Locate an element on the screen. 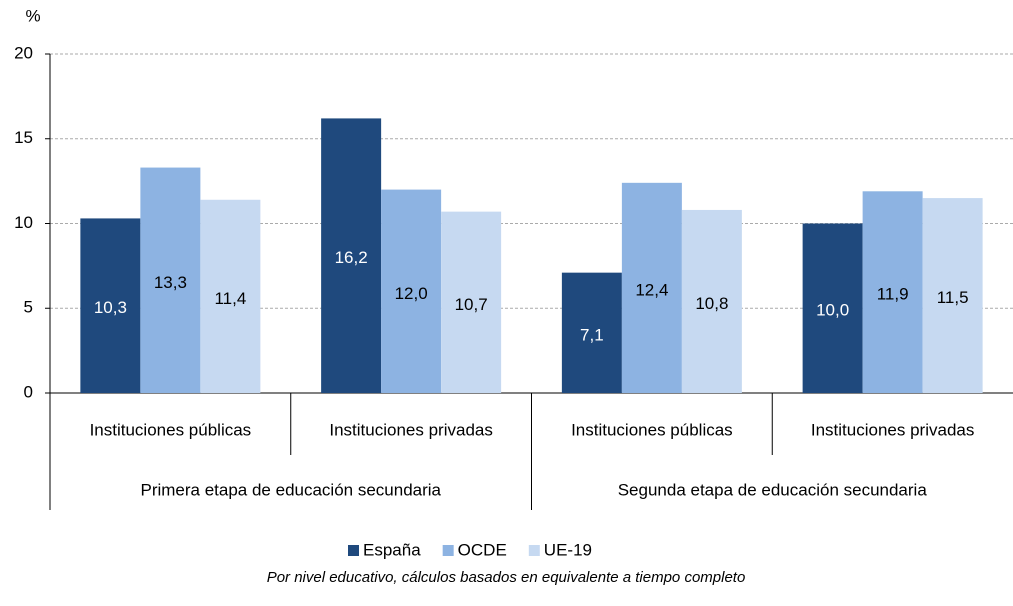  data-label: 7,1 is located at coordinates (592, 334).